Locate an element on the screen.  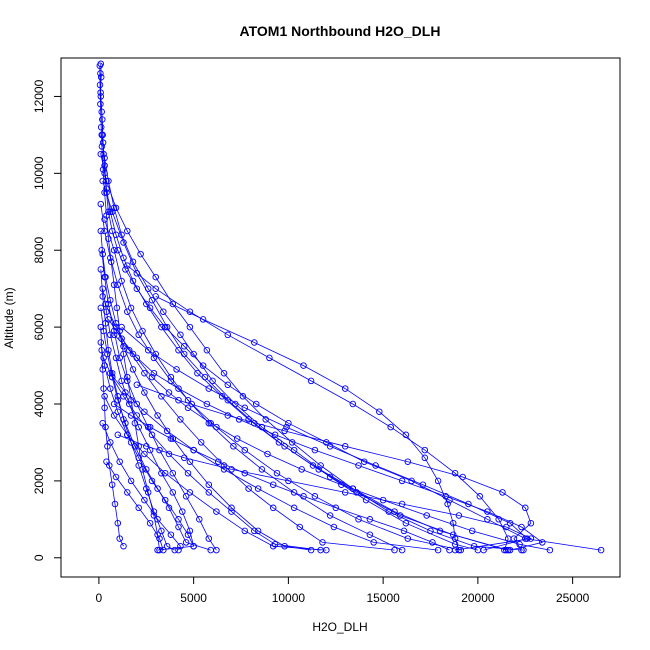
y-tick-label: 10000 is located at coordinates (39, 173).